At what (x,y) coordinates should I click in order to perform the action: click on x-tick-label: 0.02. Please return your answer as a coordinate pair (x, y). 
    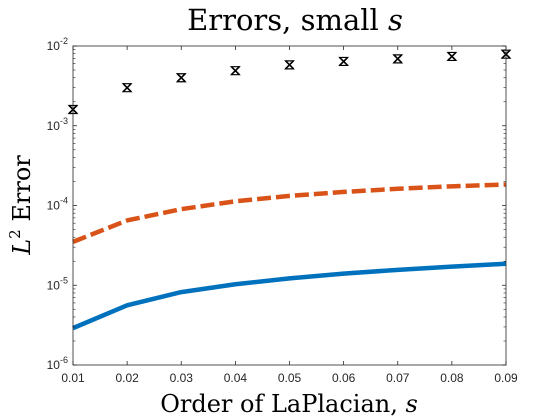
    Looking at the image, I should click on (127, 378).